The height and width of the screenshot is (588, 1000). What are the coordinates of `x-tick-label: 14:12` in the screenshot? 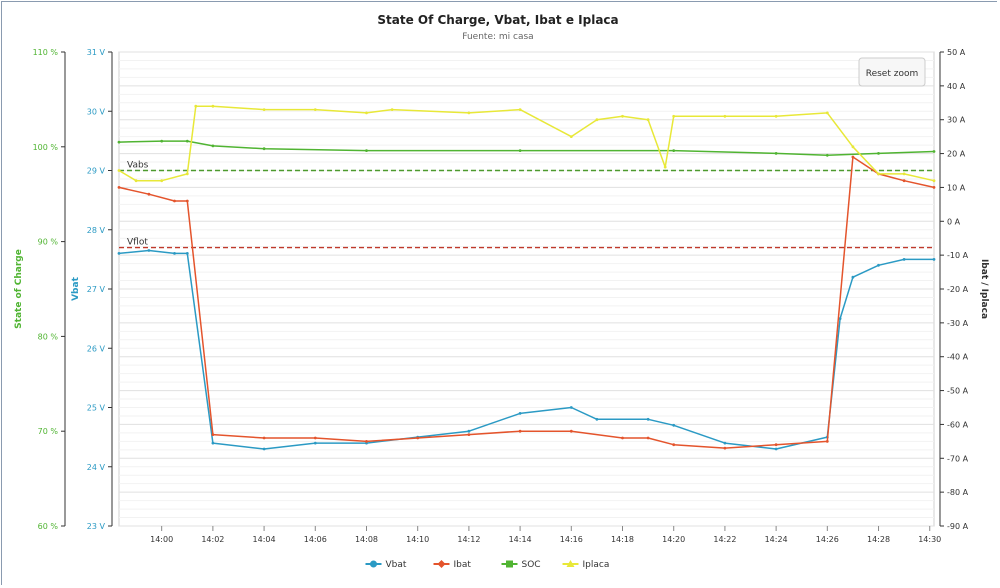 It's located at (468, 539).